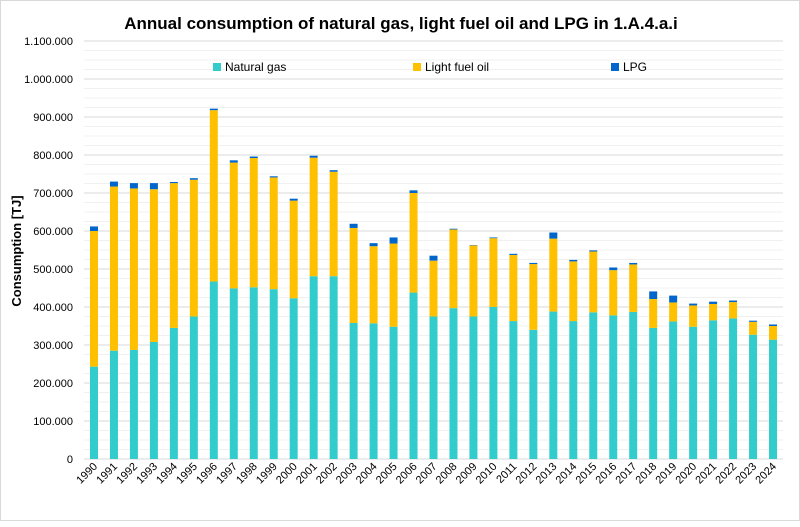 This screenshot has width=800, height=527. Describe the element at coordinates (87, 474) in the screenshot. I see `x-tick-label: 1990` at that location.